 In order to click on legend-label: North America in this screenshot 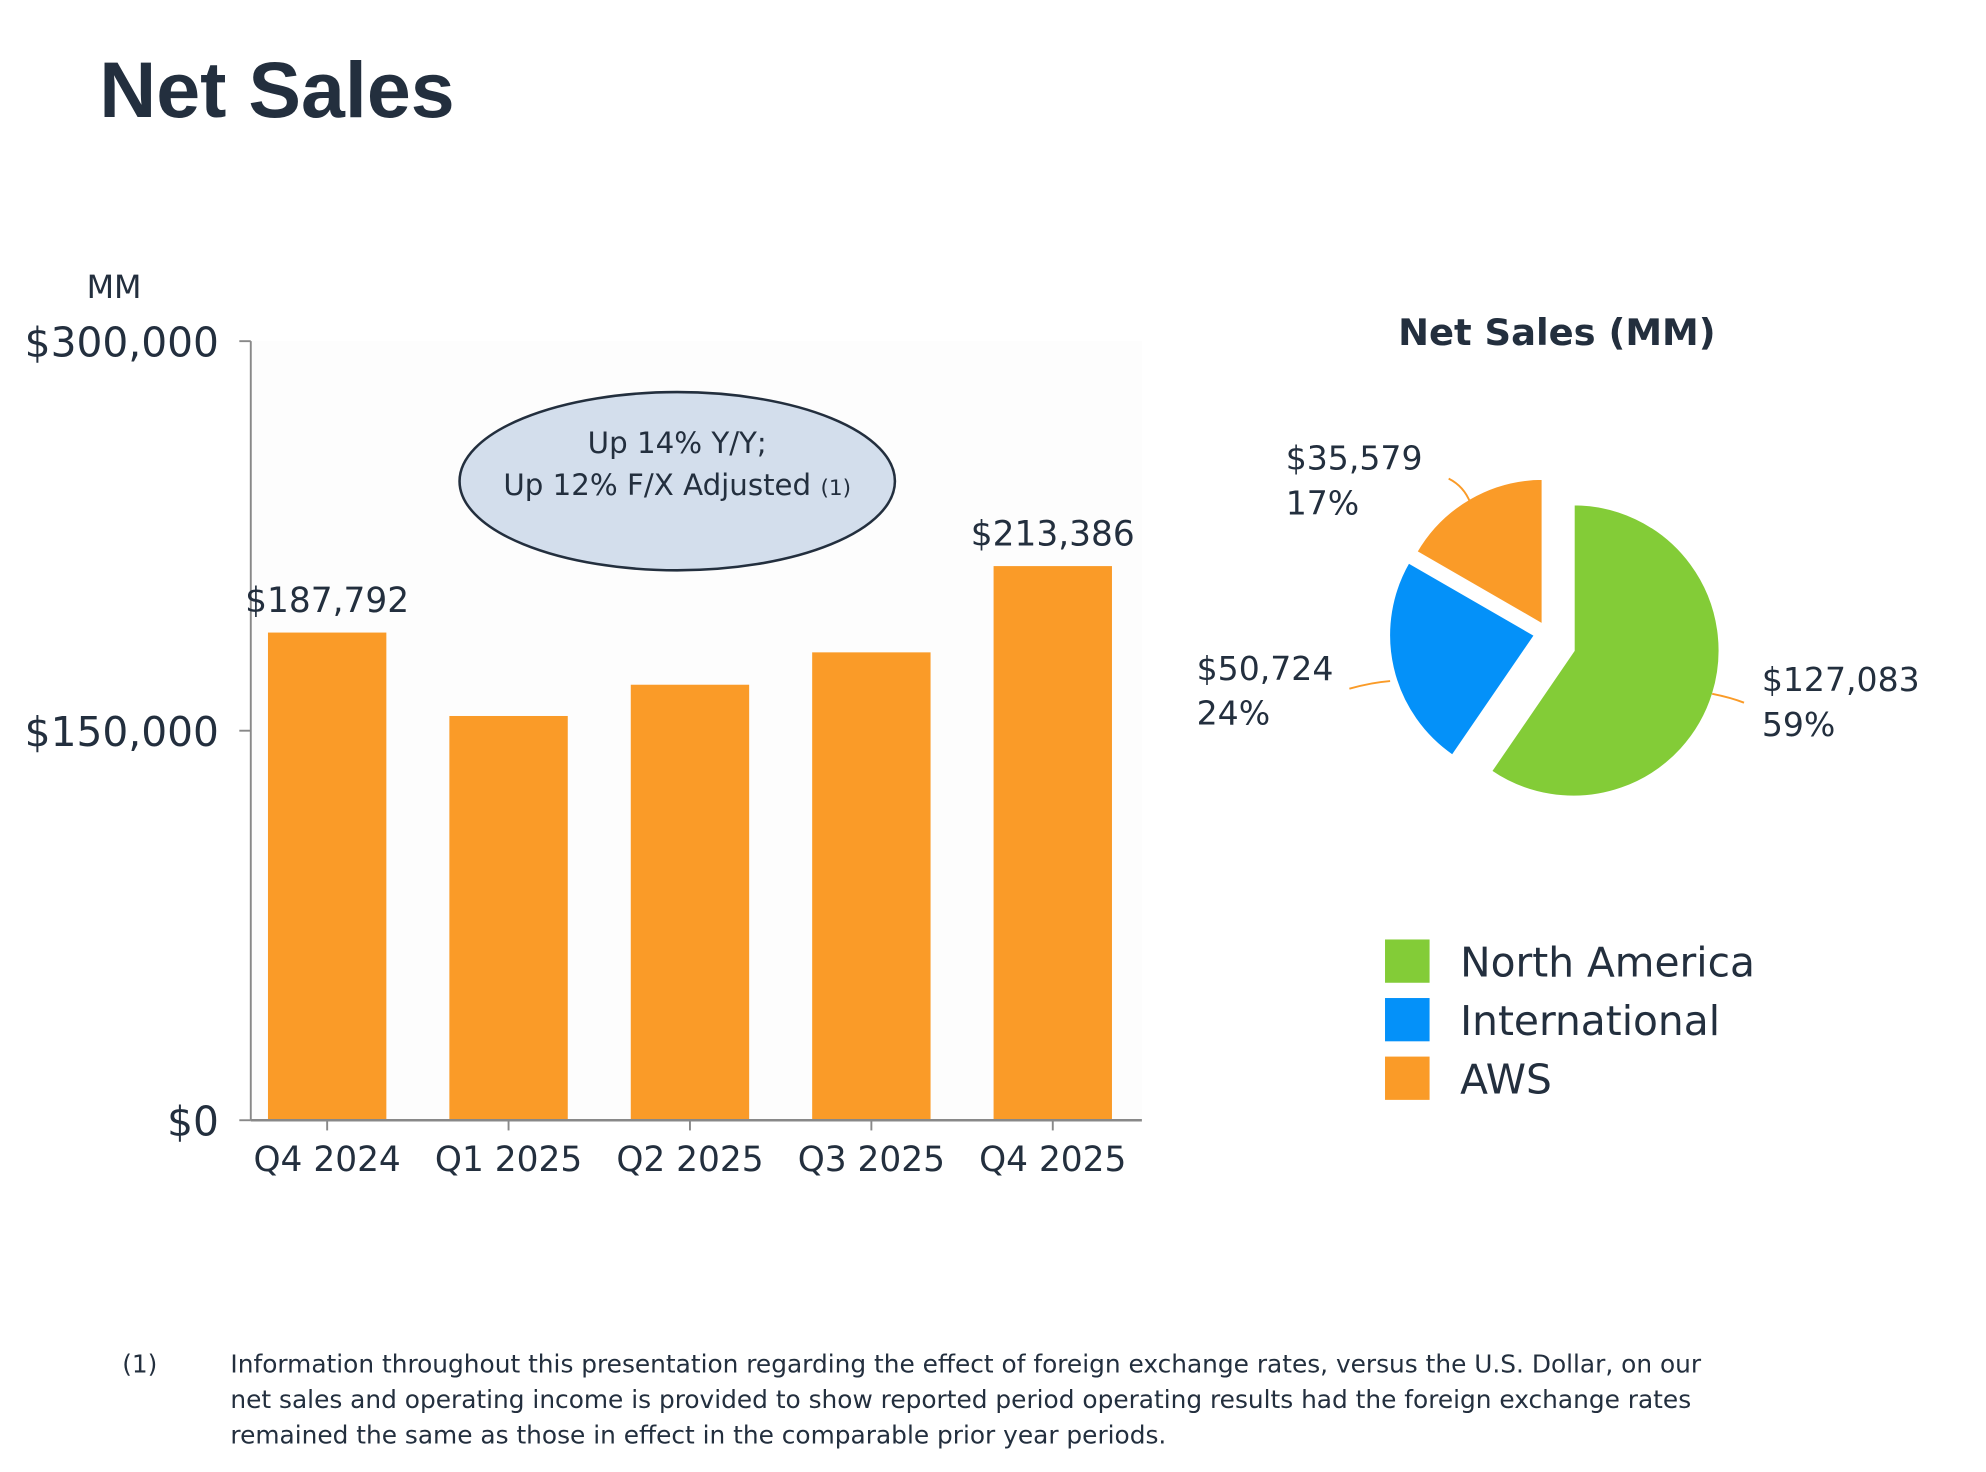, I will do `click(1607, 962)`.